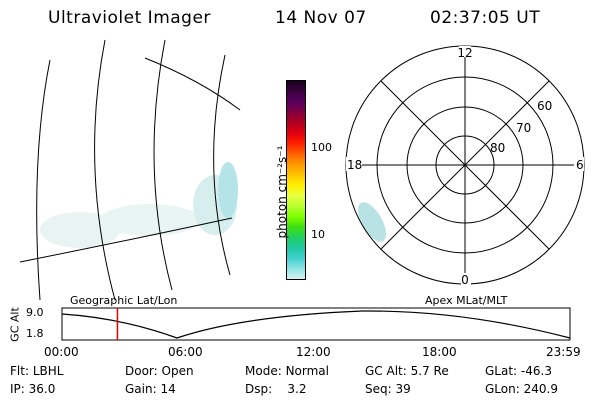  What do you see at coordinates (150, 389) in the screenshot?
I see `status-gain: Gain: 14` at bounding box center [150, 389].